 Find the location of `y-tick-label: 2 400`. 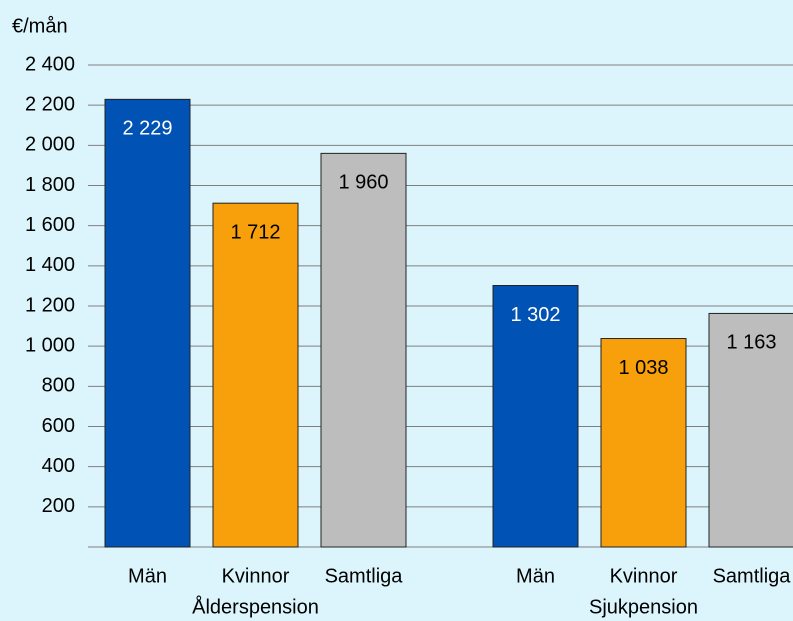

y-tick-label: 2 400 is located at coordinates (50, 64).